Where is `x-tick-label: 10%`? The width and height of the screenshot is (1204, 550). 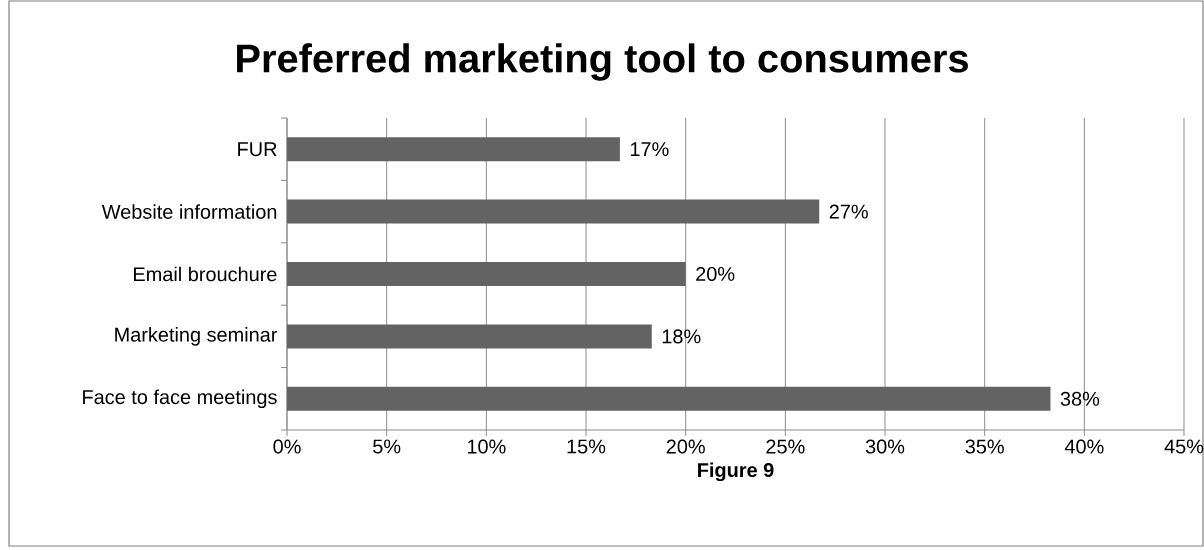 x-tick-label: 10% is located at coordinates (486, 446).